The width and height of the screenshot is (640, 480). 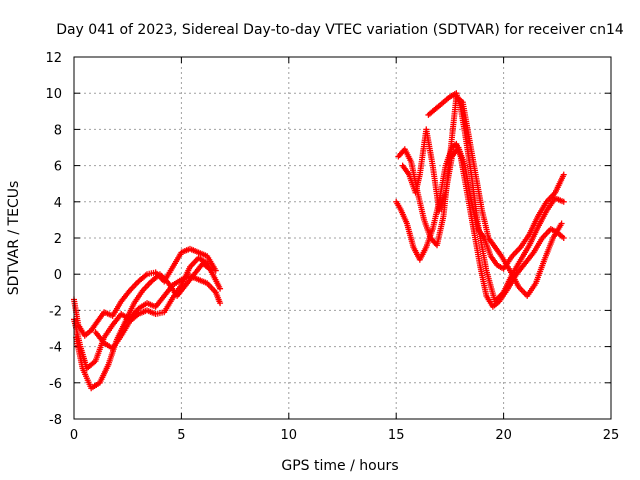 What do you see at coordinates (289, 435) in the screenshot?
I see `x-tick-label: 10` at bounding box center [289, 435].